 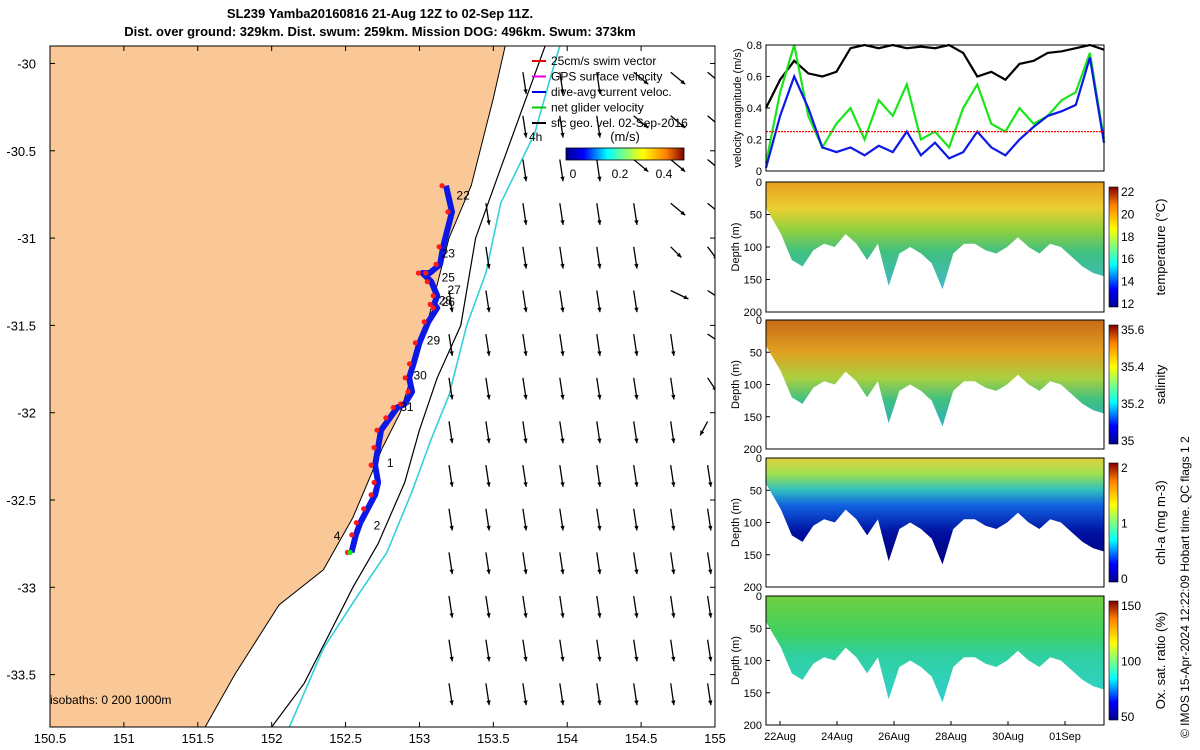 I want to click on legend-label: sfc geo. vel. 02-Sep-2016, so click(x=619, y=123).